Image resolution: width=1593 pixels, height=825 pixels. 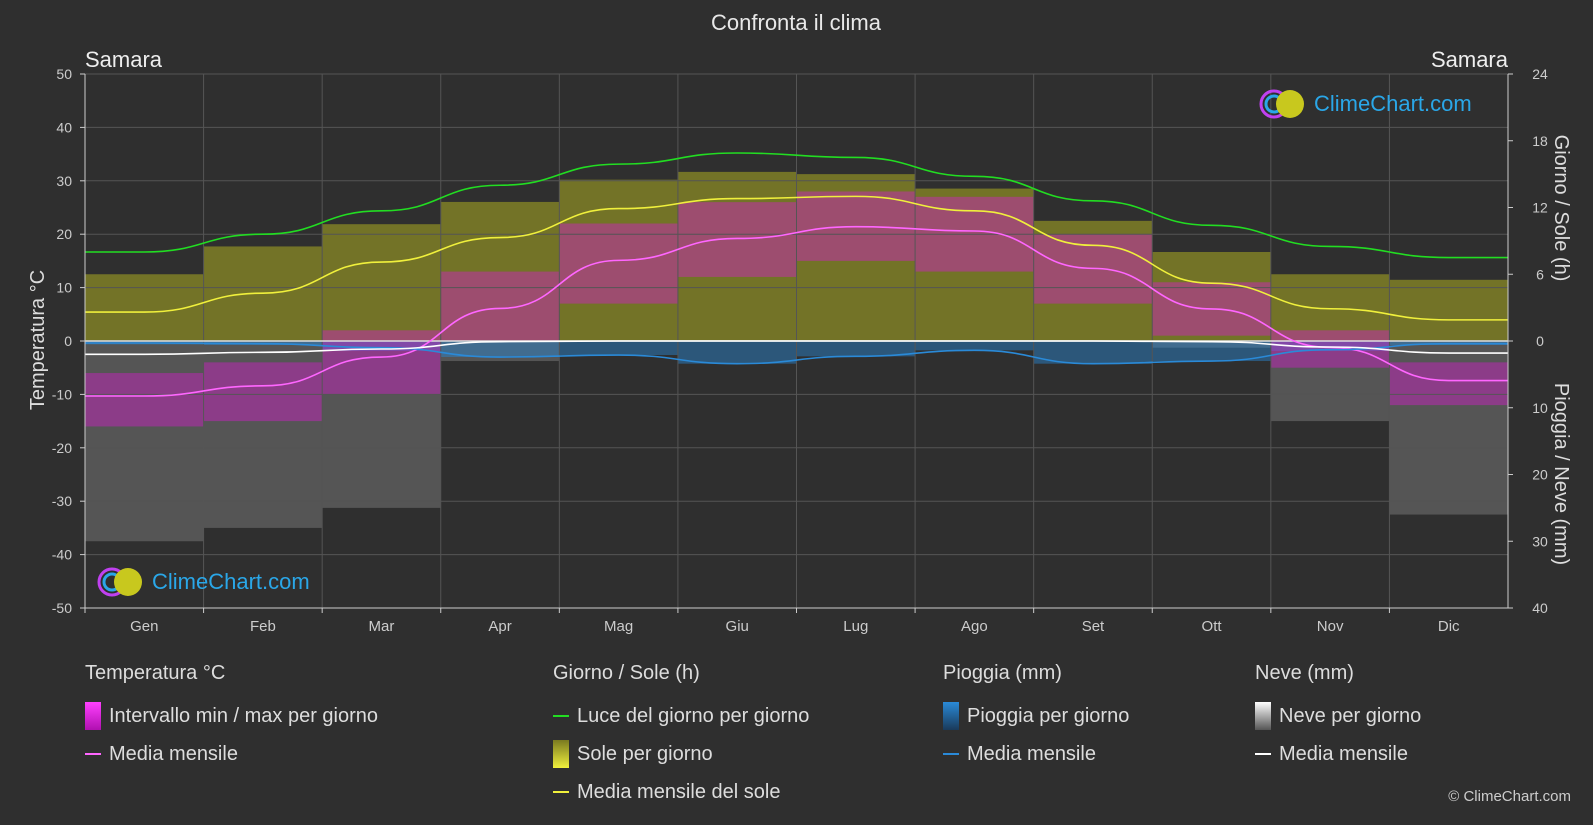 What do you see at coordinates (155, 673) in the screenshot?
I see `legend-temperature-title: Temperatura °C` at bounding box center [155, 673].